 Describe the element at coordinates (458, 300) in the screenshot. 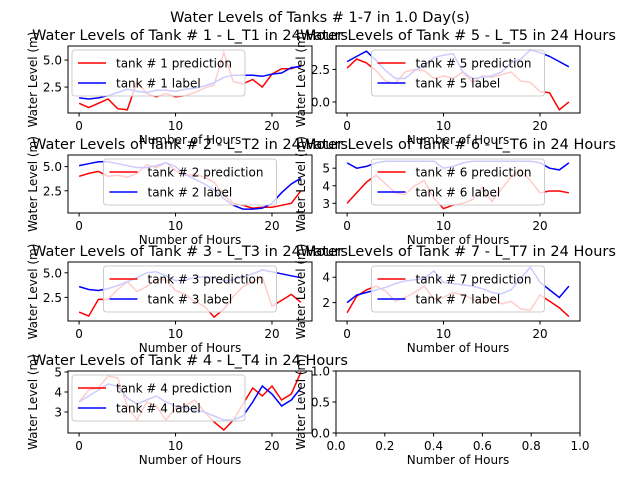

I see `legend-label: tank # 7 label` at that location.